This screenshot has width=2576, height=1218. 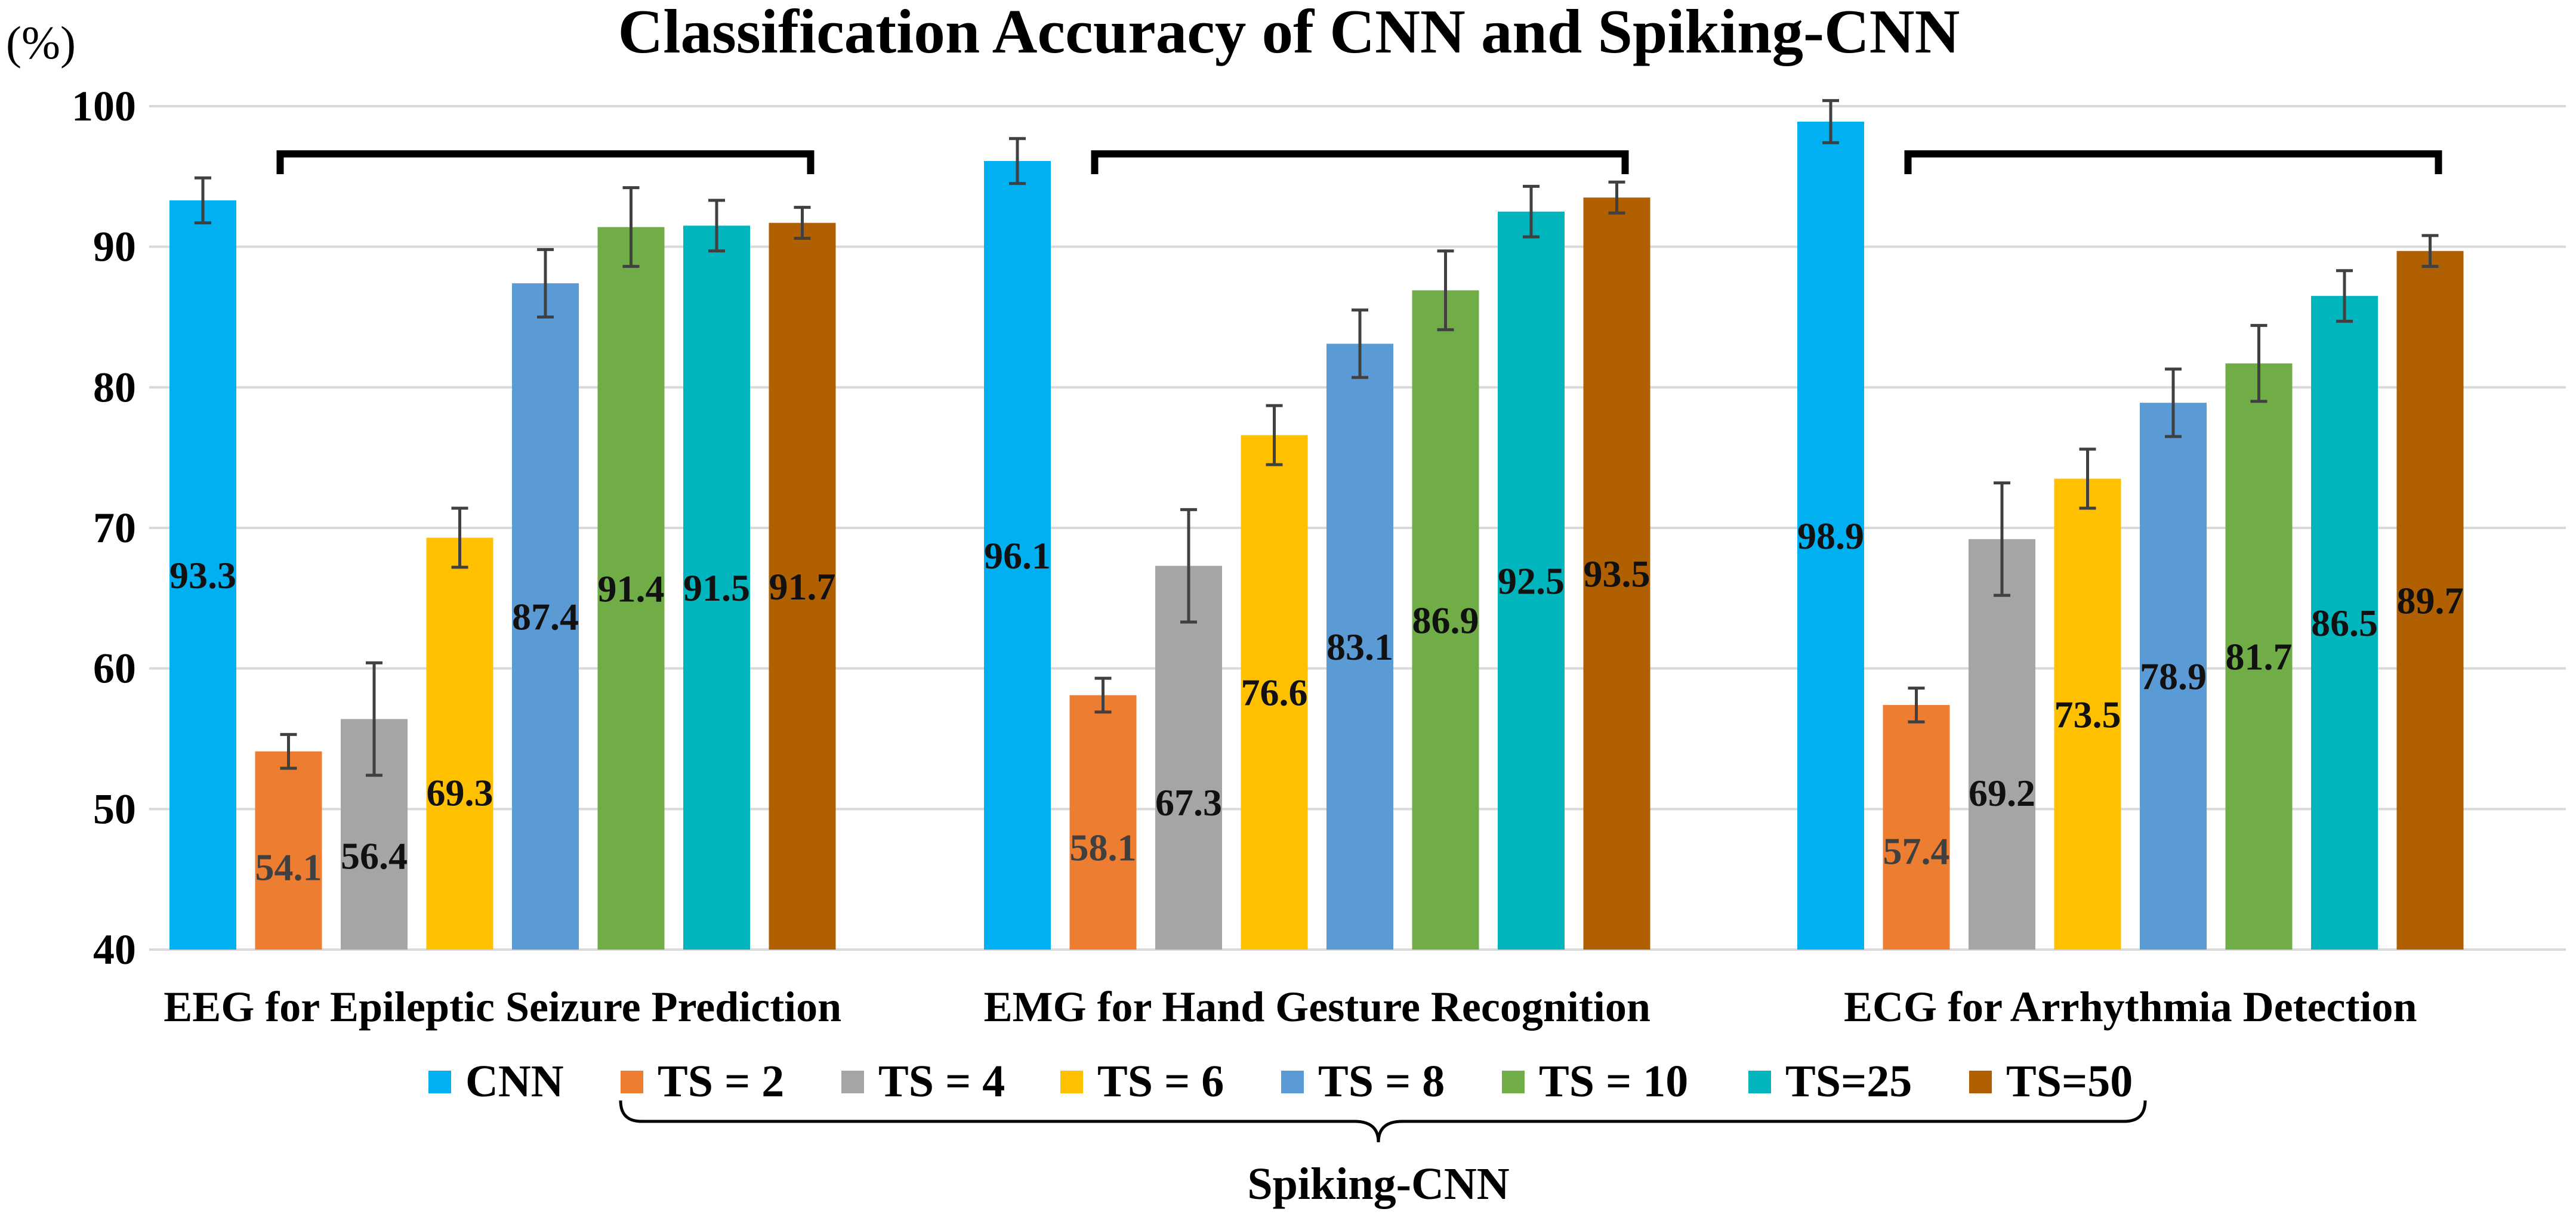 I want to click on y-tick-label: 80, so click(x=115, y=387).